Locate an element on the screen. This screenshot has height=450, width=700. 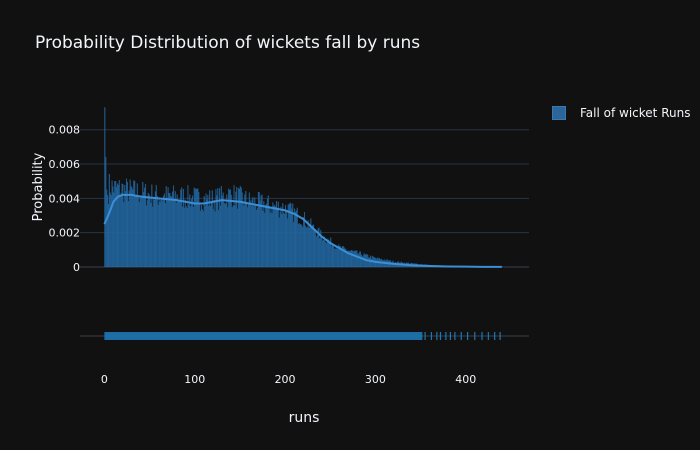
rug-dense-band is located at coordinates (263, 336).